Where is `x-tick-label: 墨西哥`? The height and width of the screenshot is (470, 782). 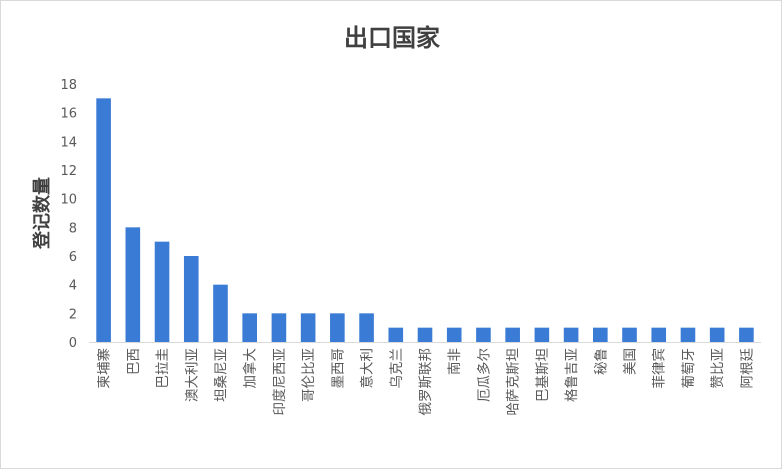 x-tick-label: 墨西哥 is located at coordinates (338, 368).